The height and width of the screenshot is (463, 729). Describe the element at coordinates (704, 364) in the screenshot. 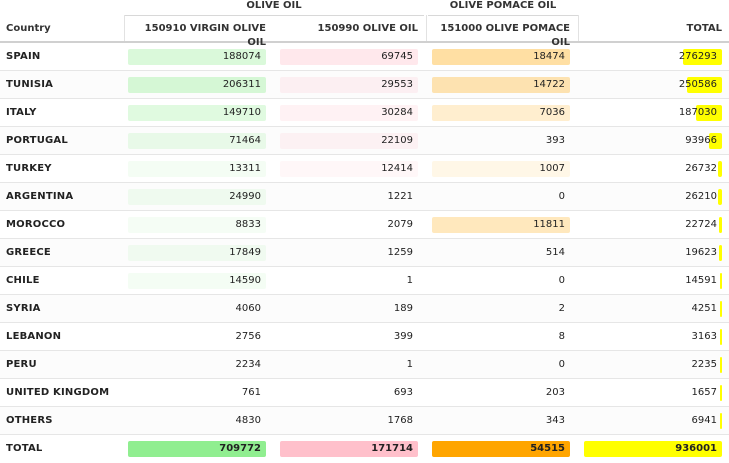

I see `total-value: 2235` at that location.